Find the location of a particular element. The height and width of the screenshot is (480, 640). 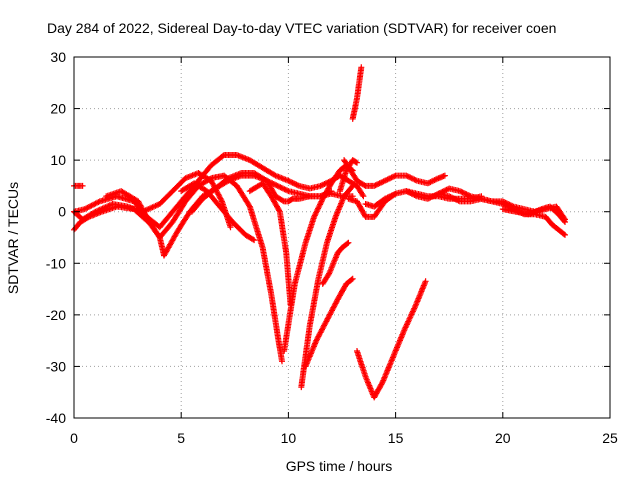

x-tick-label: 20 is located at coordinates (503, 438).